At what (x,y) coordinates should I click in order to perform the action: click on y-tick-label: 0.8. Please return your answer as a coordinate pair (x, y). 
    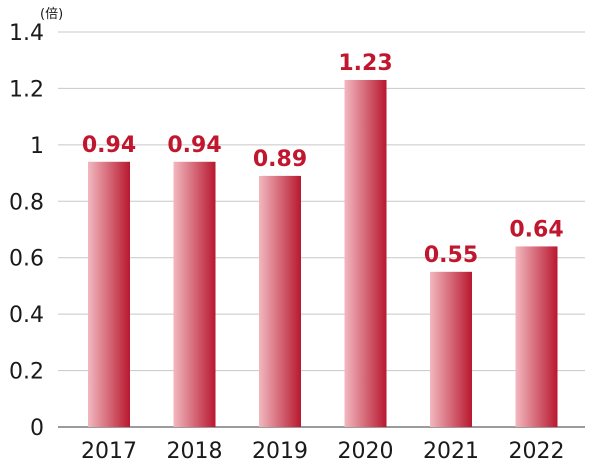
    Looking at the image, I should click on (26, 202).